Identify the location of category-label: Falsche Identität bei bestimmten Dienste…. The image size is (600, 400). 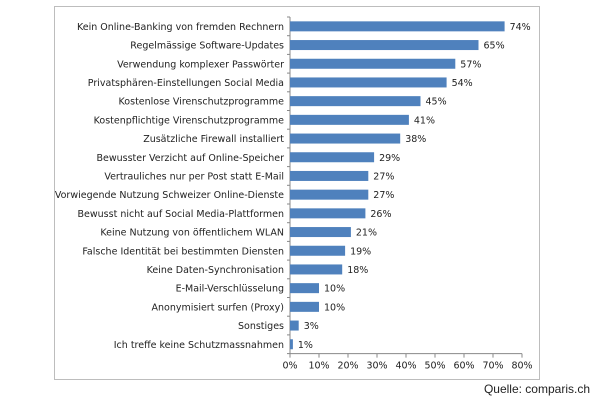
(183, 251).